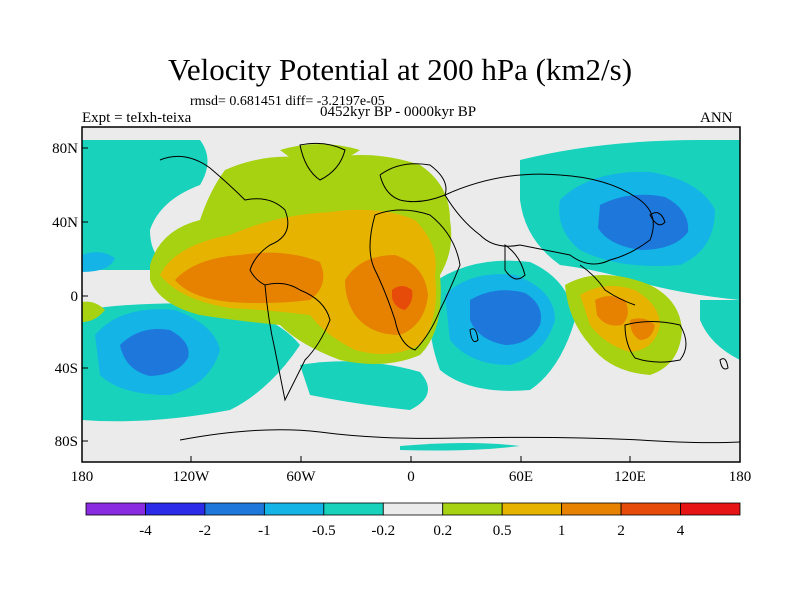  What do you see at coordinates (192, 477) in the screenshot?
I see `lon-label-120w: 120W` at bounding box center [192, 477].